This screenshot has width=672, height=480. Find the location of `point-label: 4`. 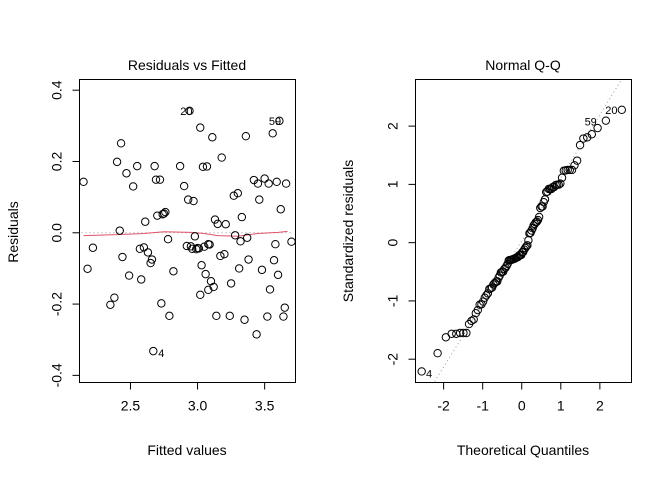

point-label: 4 is located at coordinates (429, 374).